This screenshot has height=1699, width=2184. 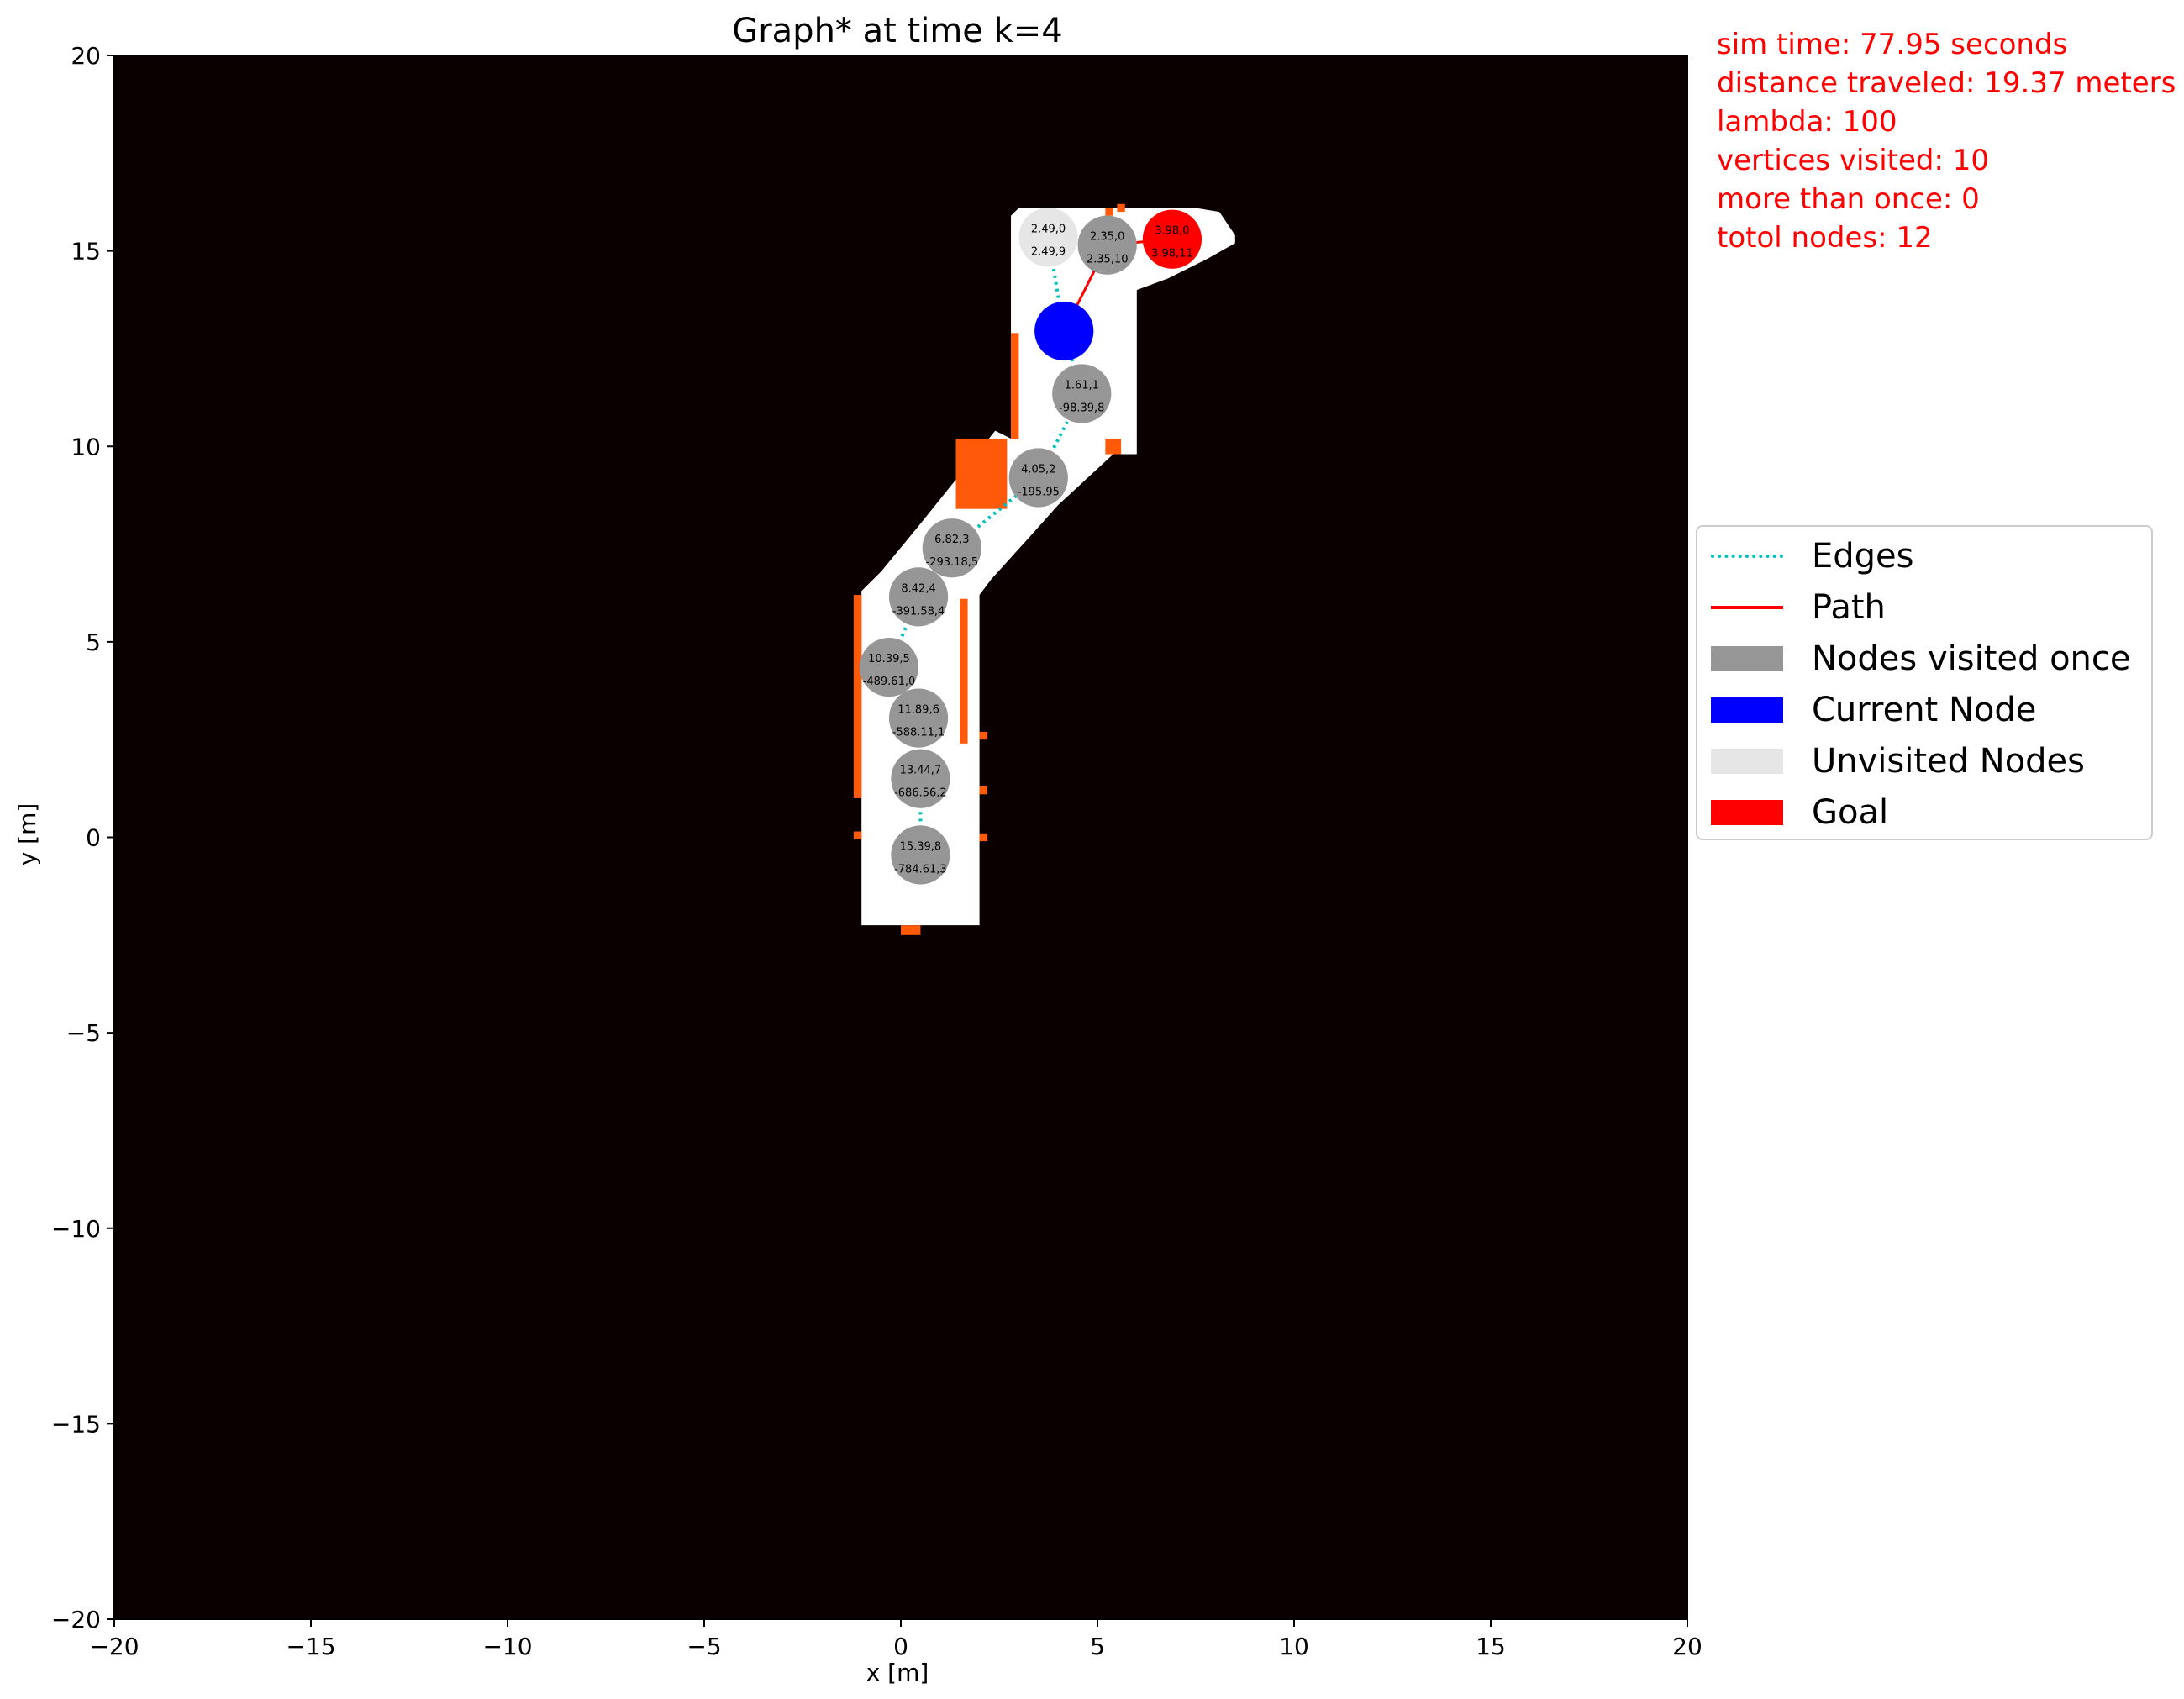 I want to click on y-tick-label: −5, so click(x=83, y=1033).